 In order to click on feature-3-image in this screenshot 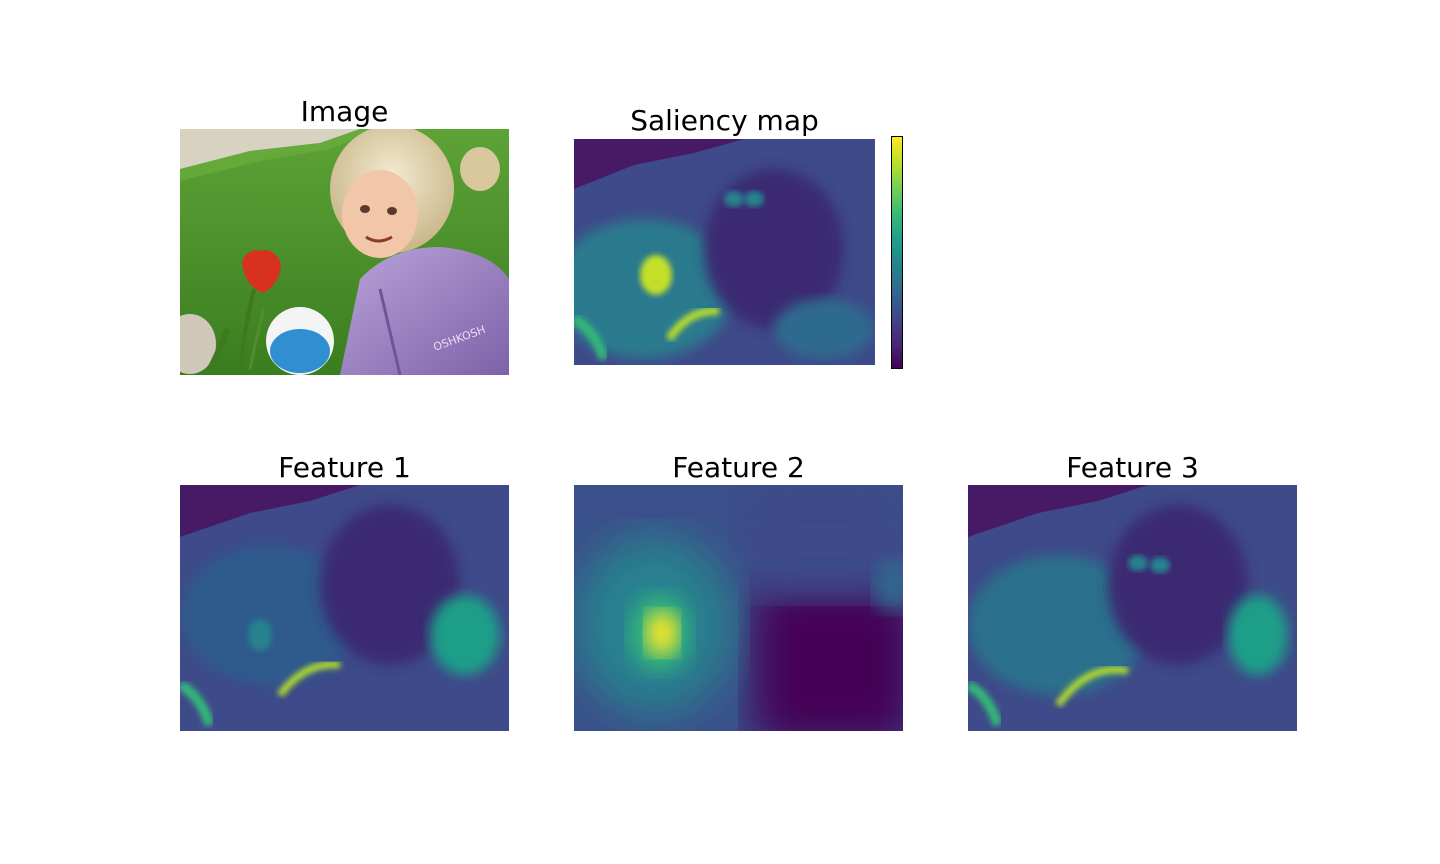, I will do `click(1132, 608)`.